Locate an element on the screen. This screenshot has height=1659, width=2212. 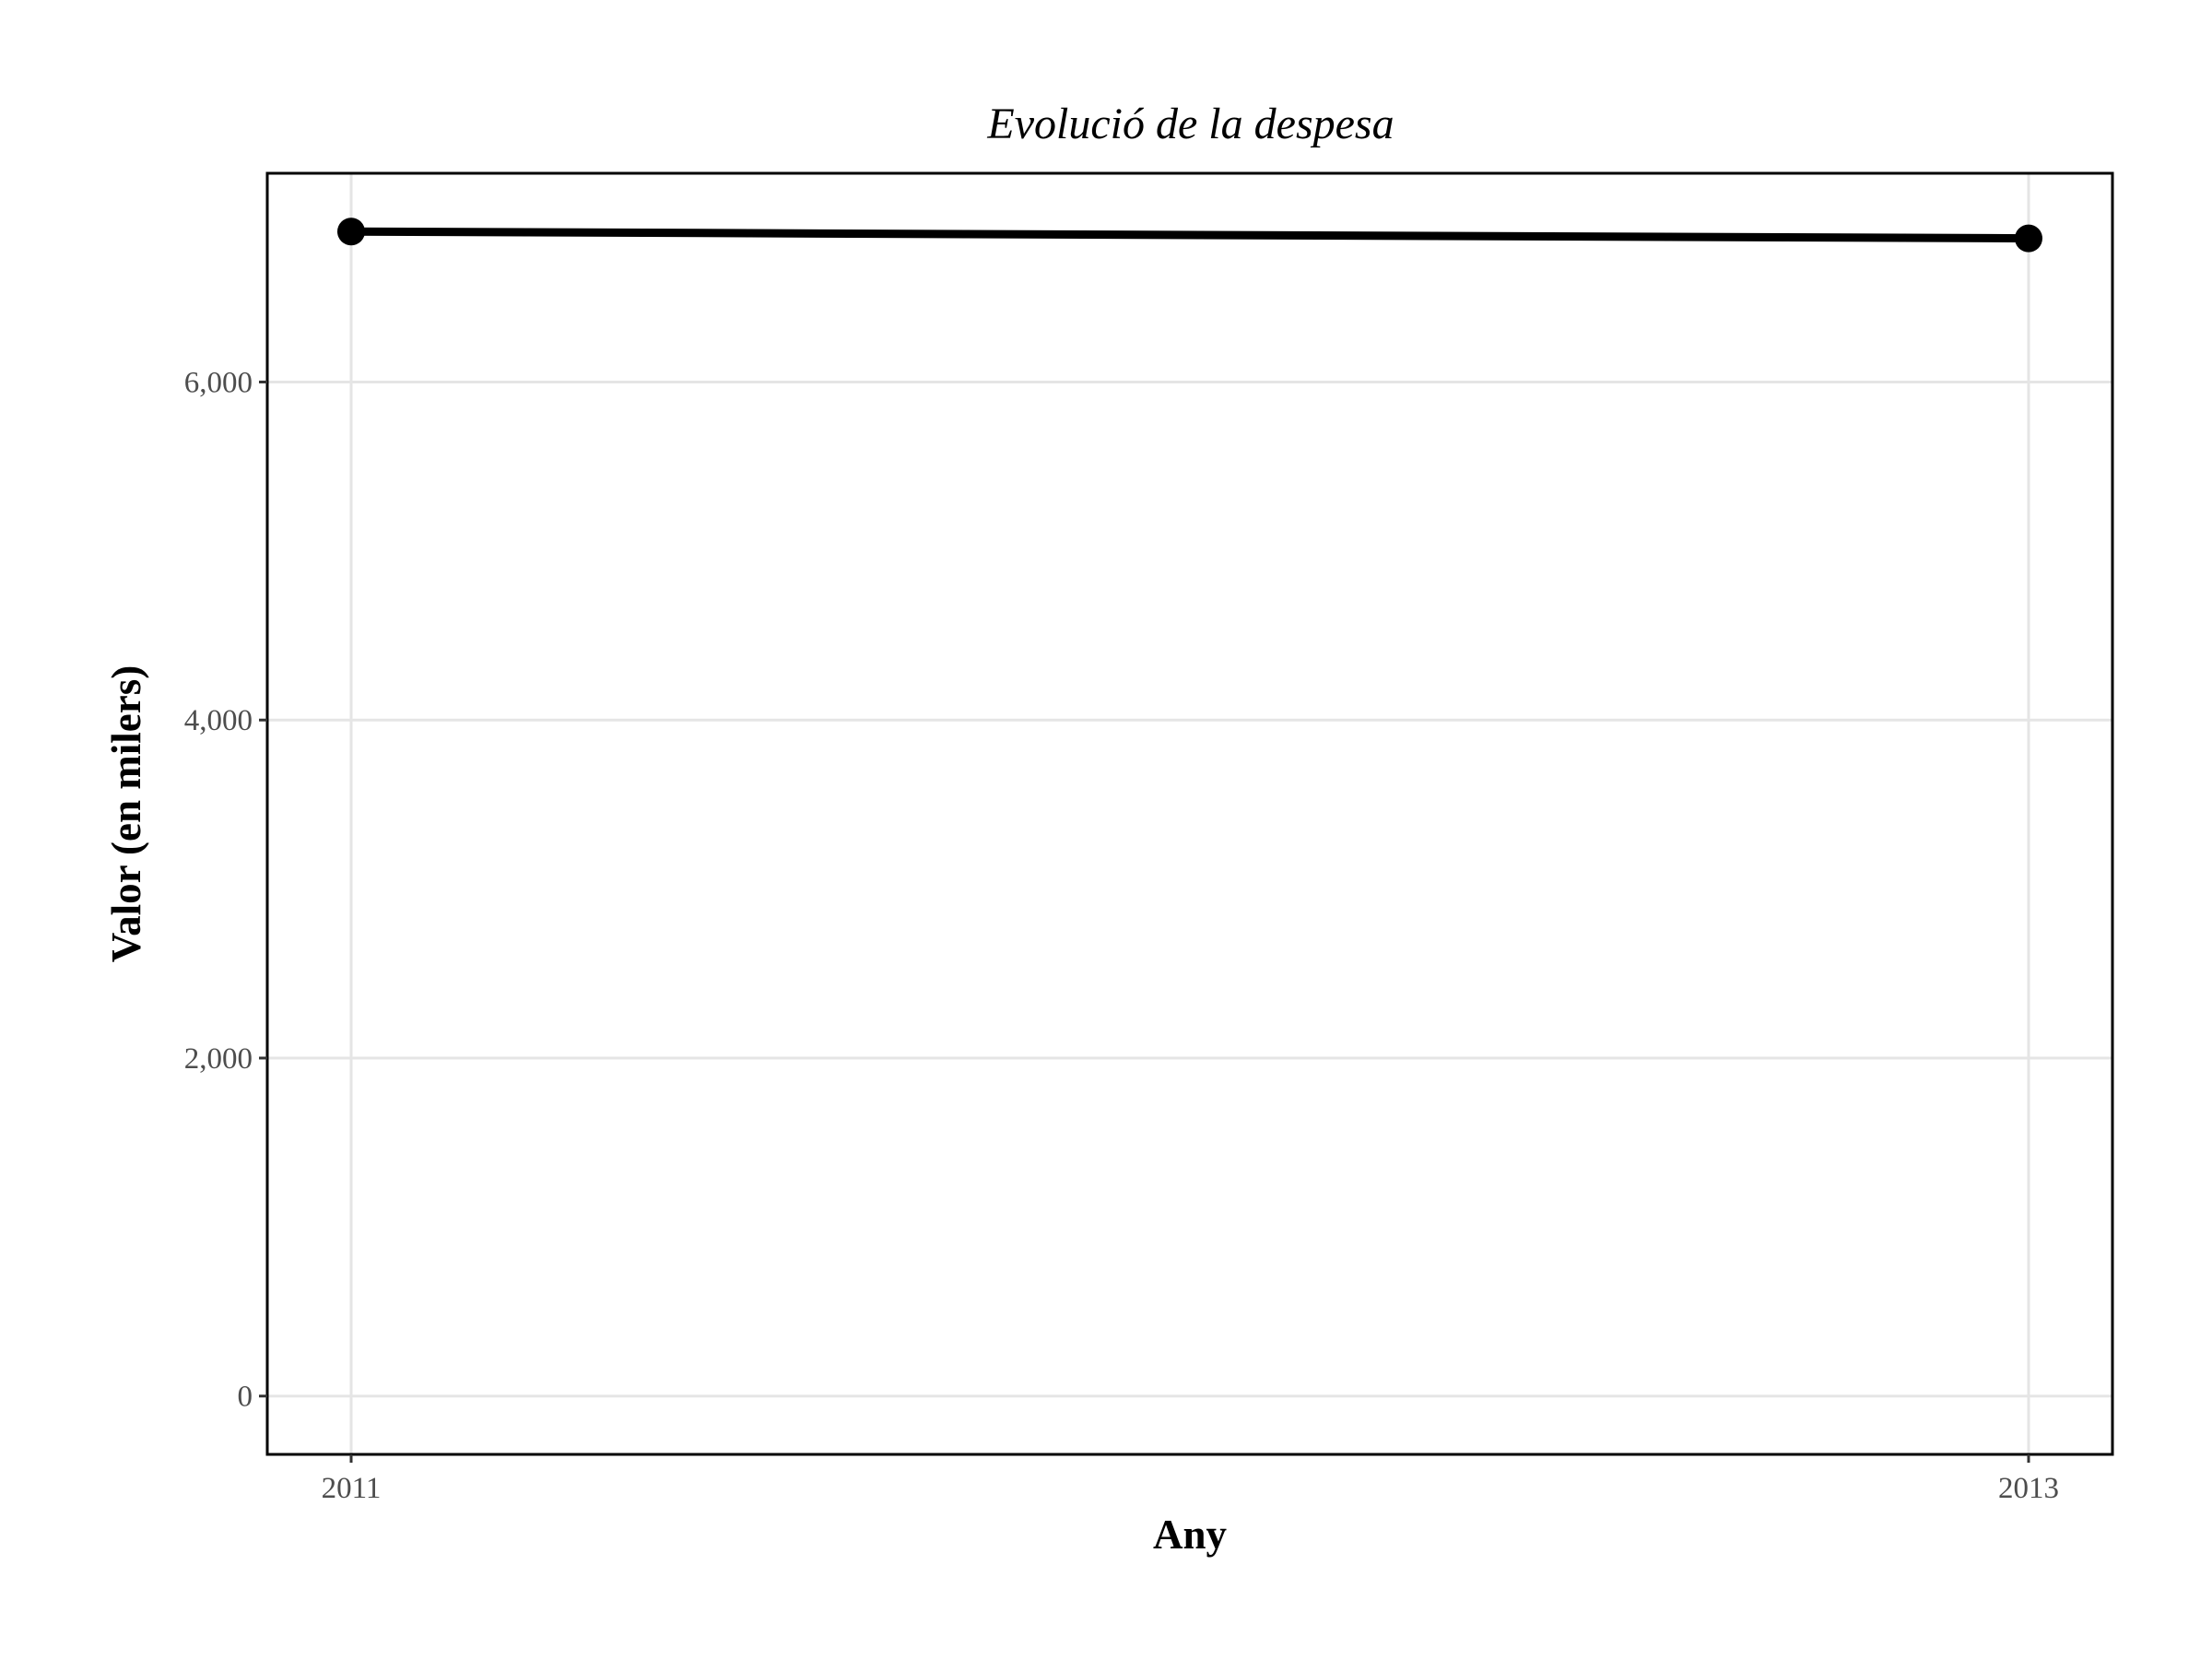
y-tick-label: 6,000 is located at coordinates (218, 382).